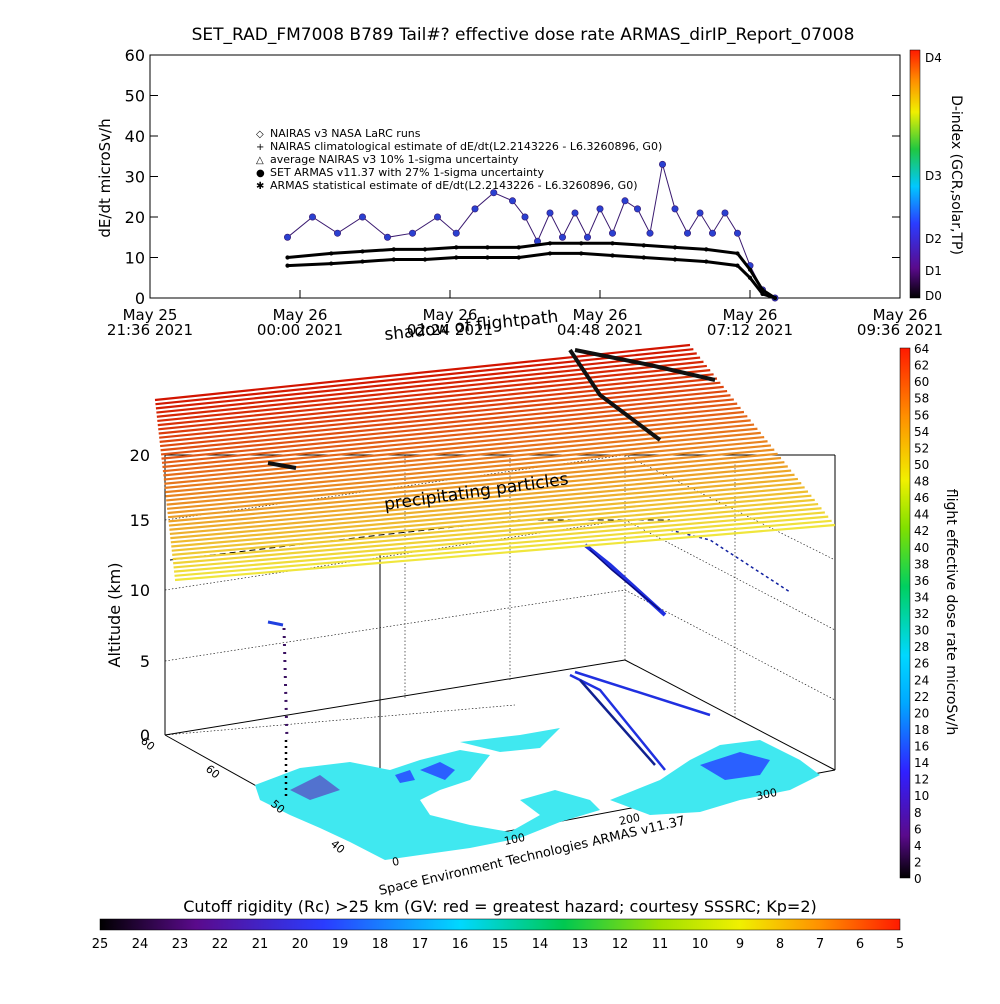  I want to click on legend-symbol: ●, so click(260, 173).